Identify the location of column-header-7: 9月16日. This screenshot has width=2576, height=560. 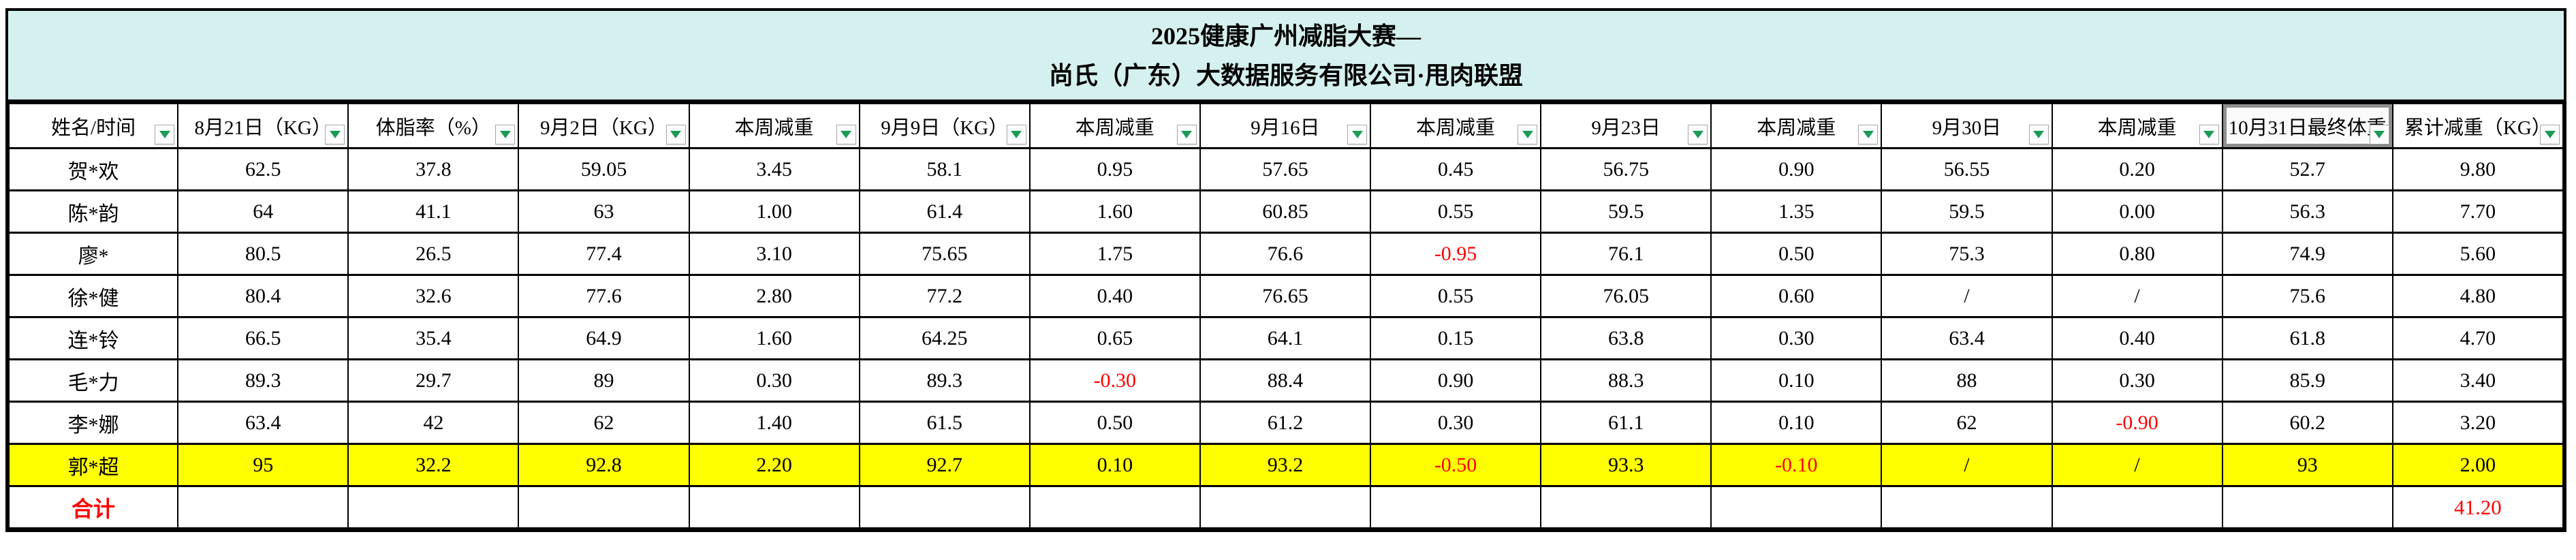
(1285, 125).